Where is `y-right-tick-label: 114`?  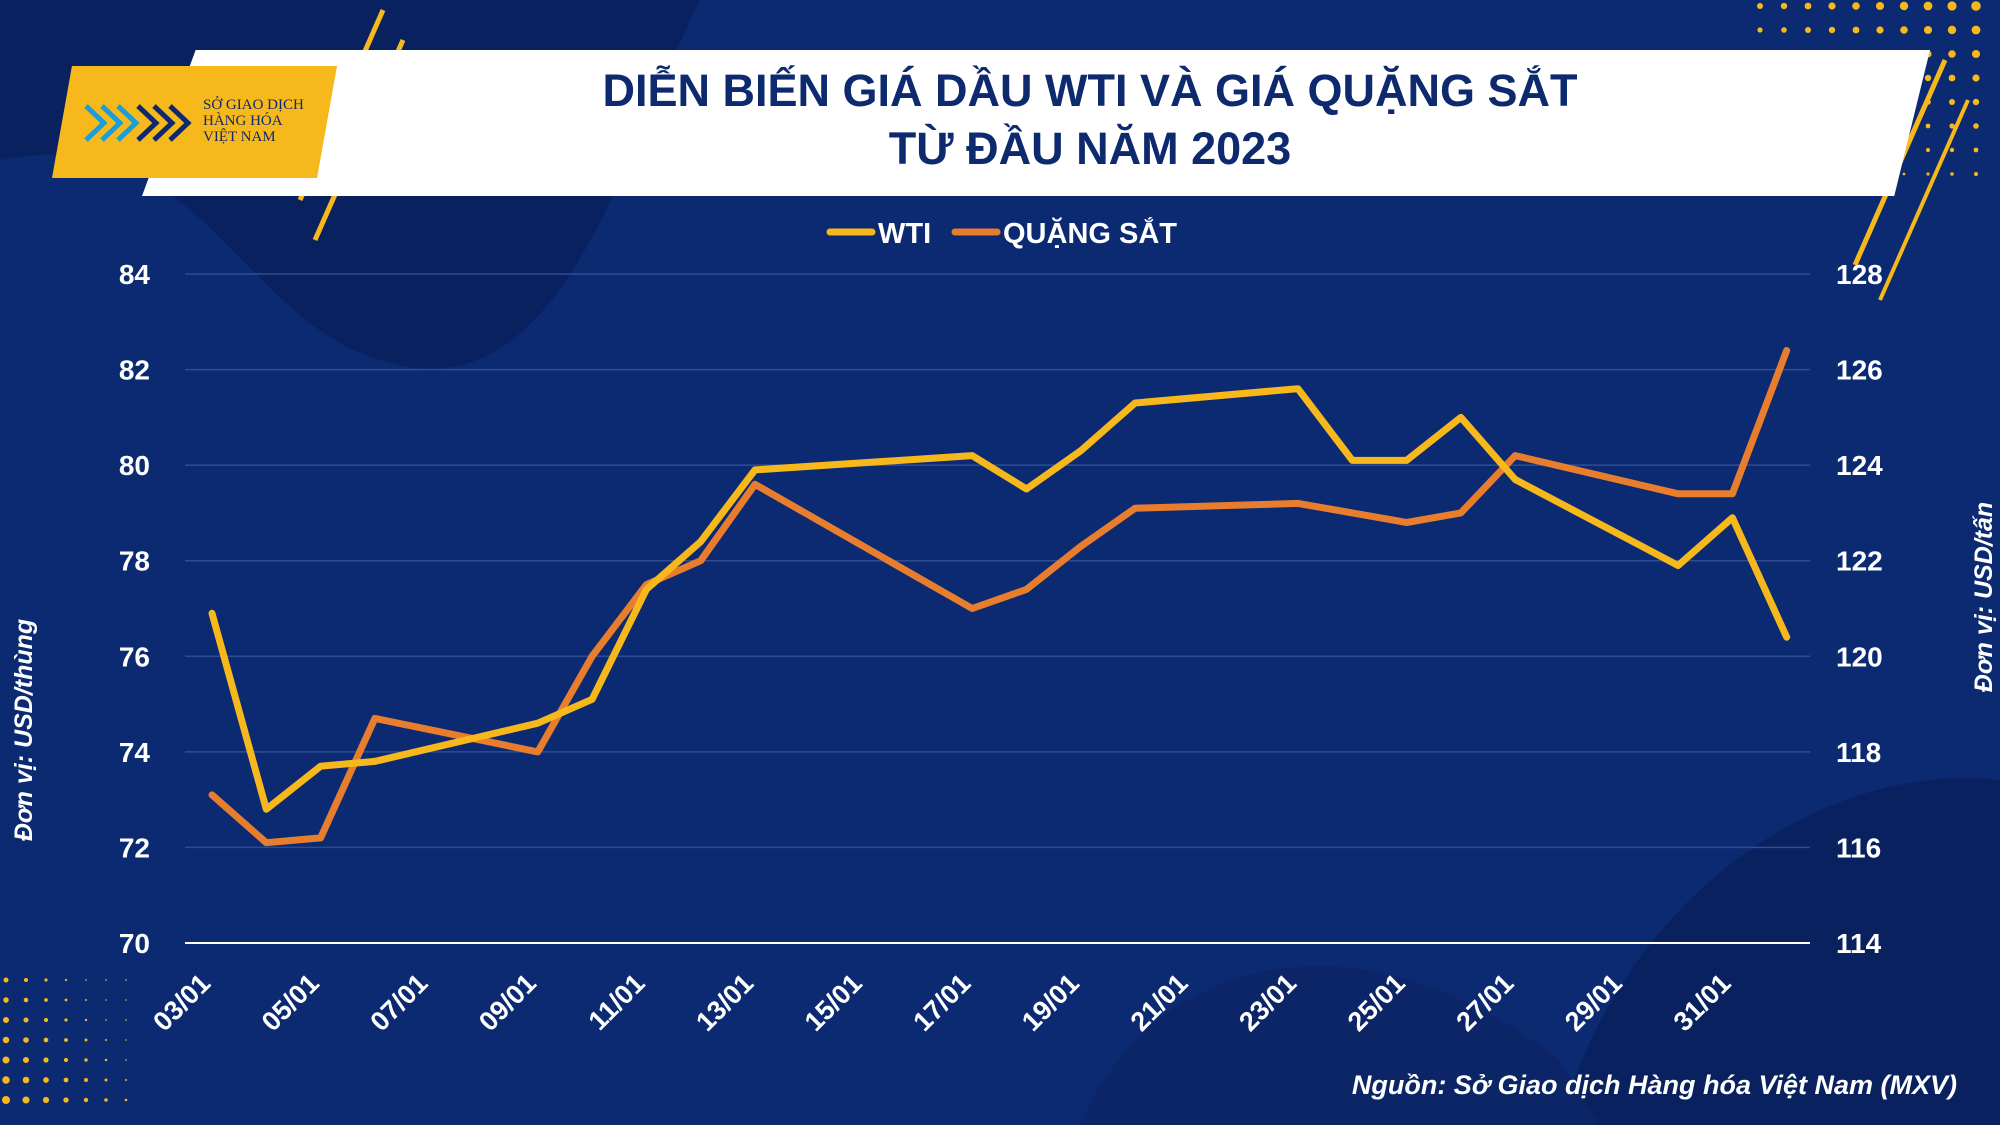
y-right-tick-label: 114 is located at coordinates (1859, 943).